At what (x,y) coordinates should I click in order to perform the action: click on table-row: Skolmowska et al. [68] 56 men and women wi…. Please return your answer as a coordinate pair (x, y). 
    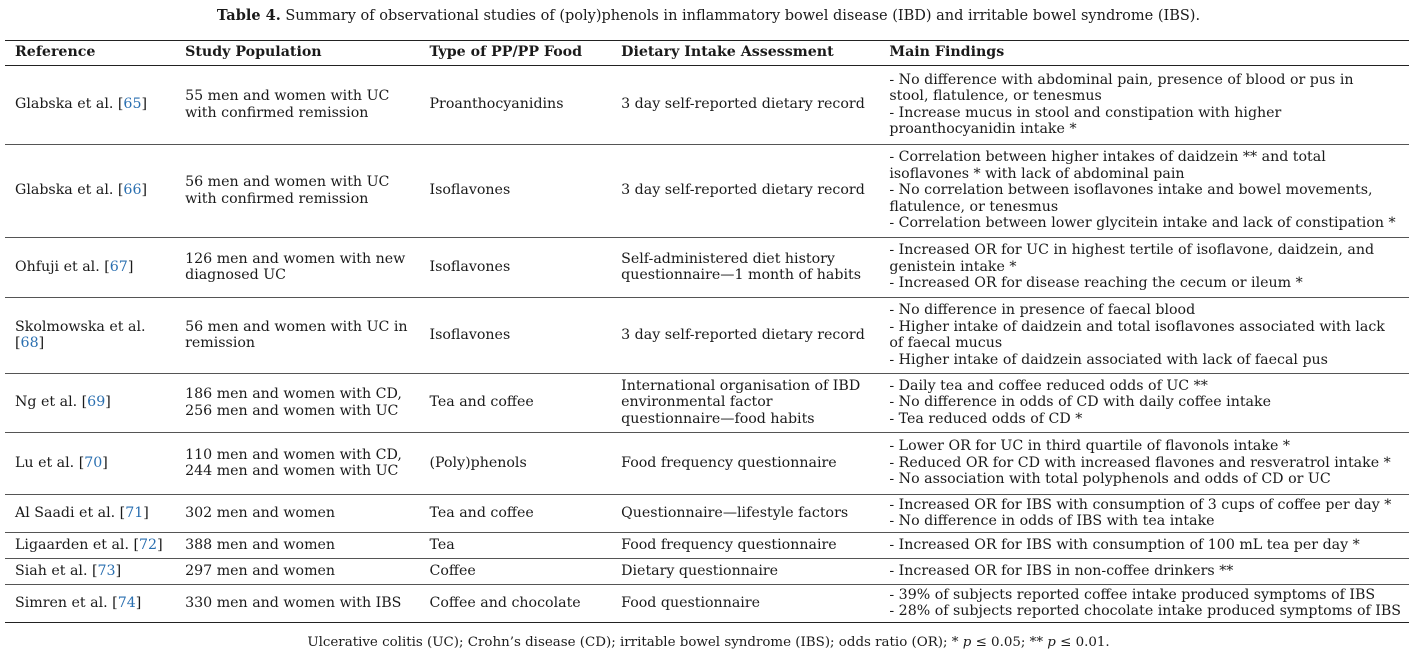
    Looking at the image, I should click on (707, 335).